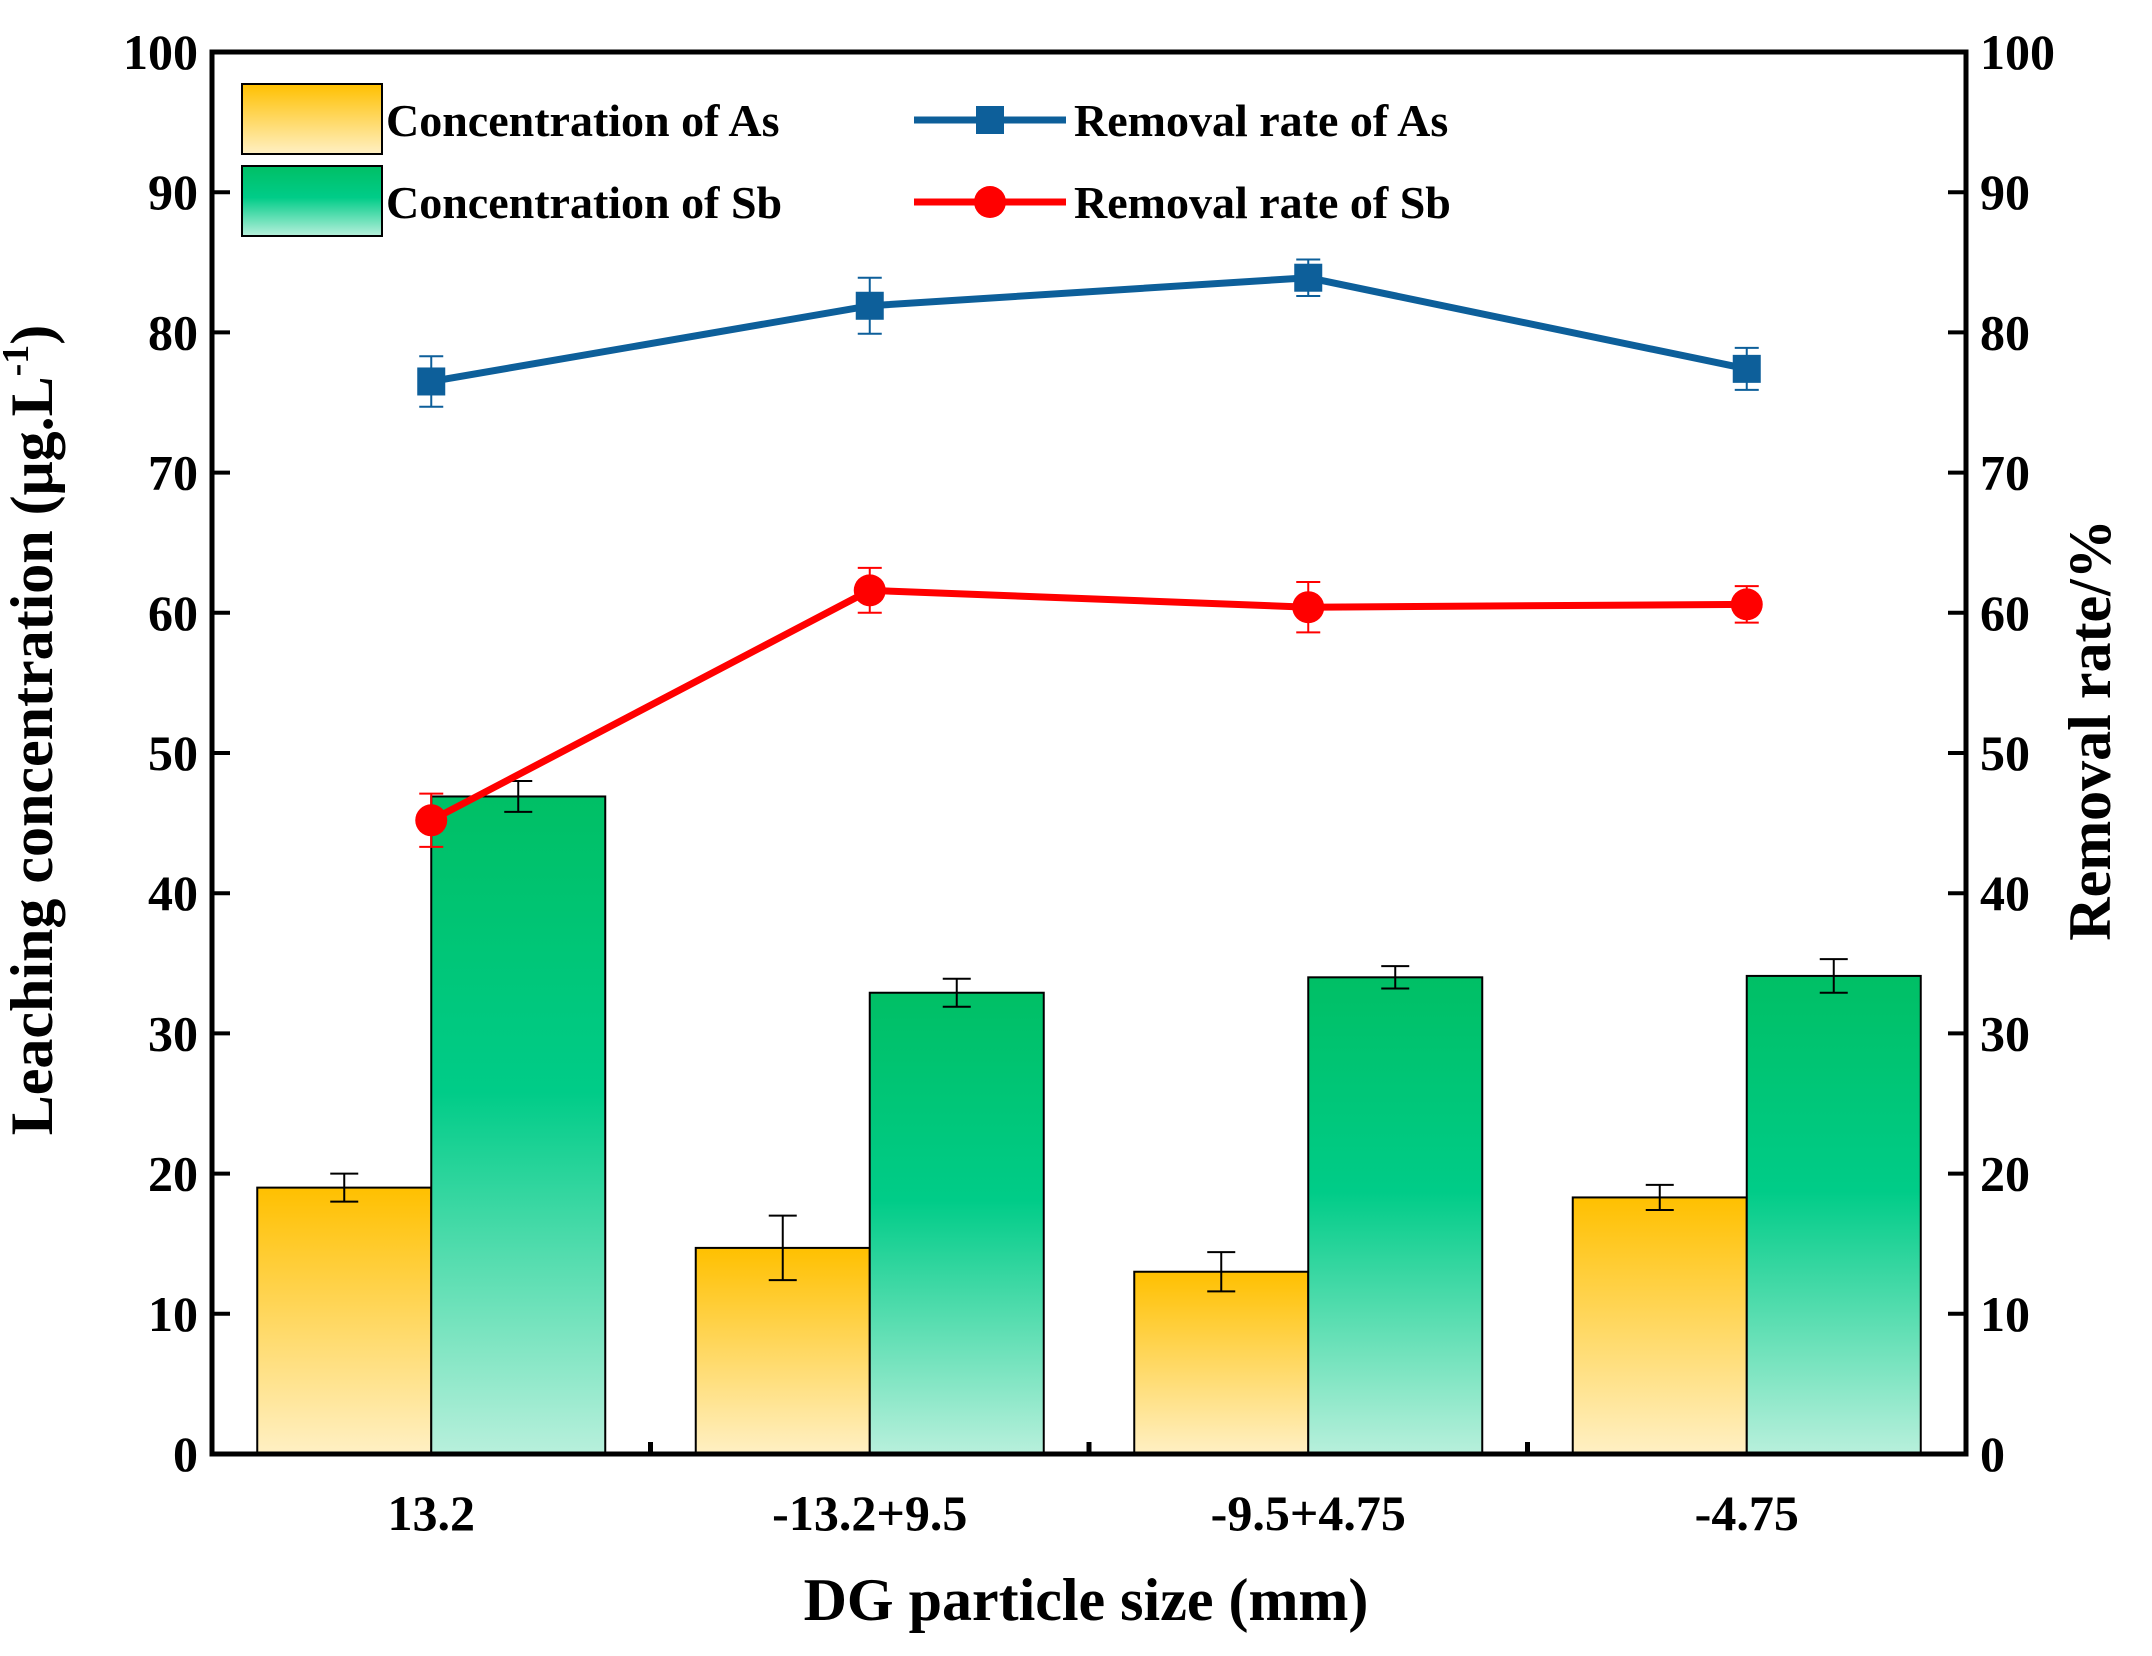 The width and height of the screenshot is (2152, 1656). Describe the element at coordinates (160, 52) in the screenshot. I see `y-tick-label-10: 100` at that location.